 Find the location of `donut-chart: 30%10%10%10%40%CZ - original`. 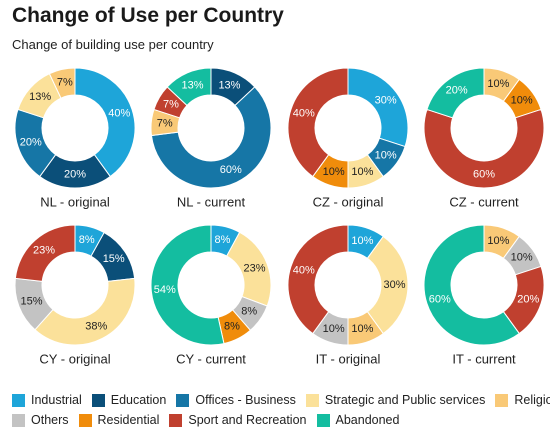

donut-chart: 30%10%10%10%40%CZ - original is located at coordinates (348, 138).